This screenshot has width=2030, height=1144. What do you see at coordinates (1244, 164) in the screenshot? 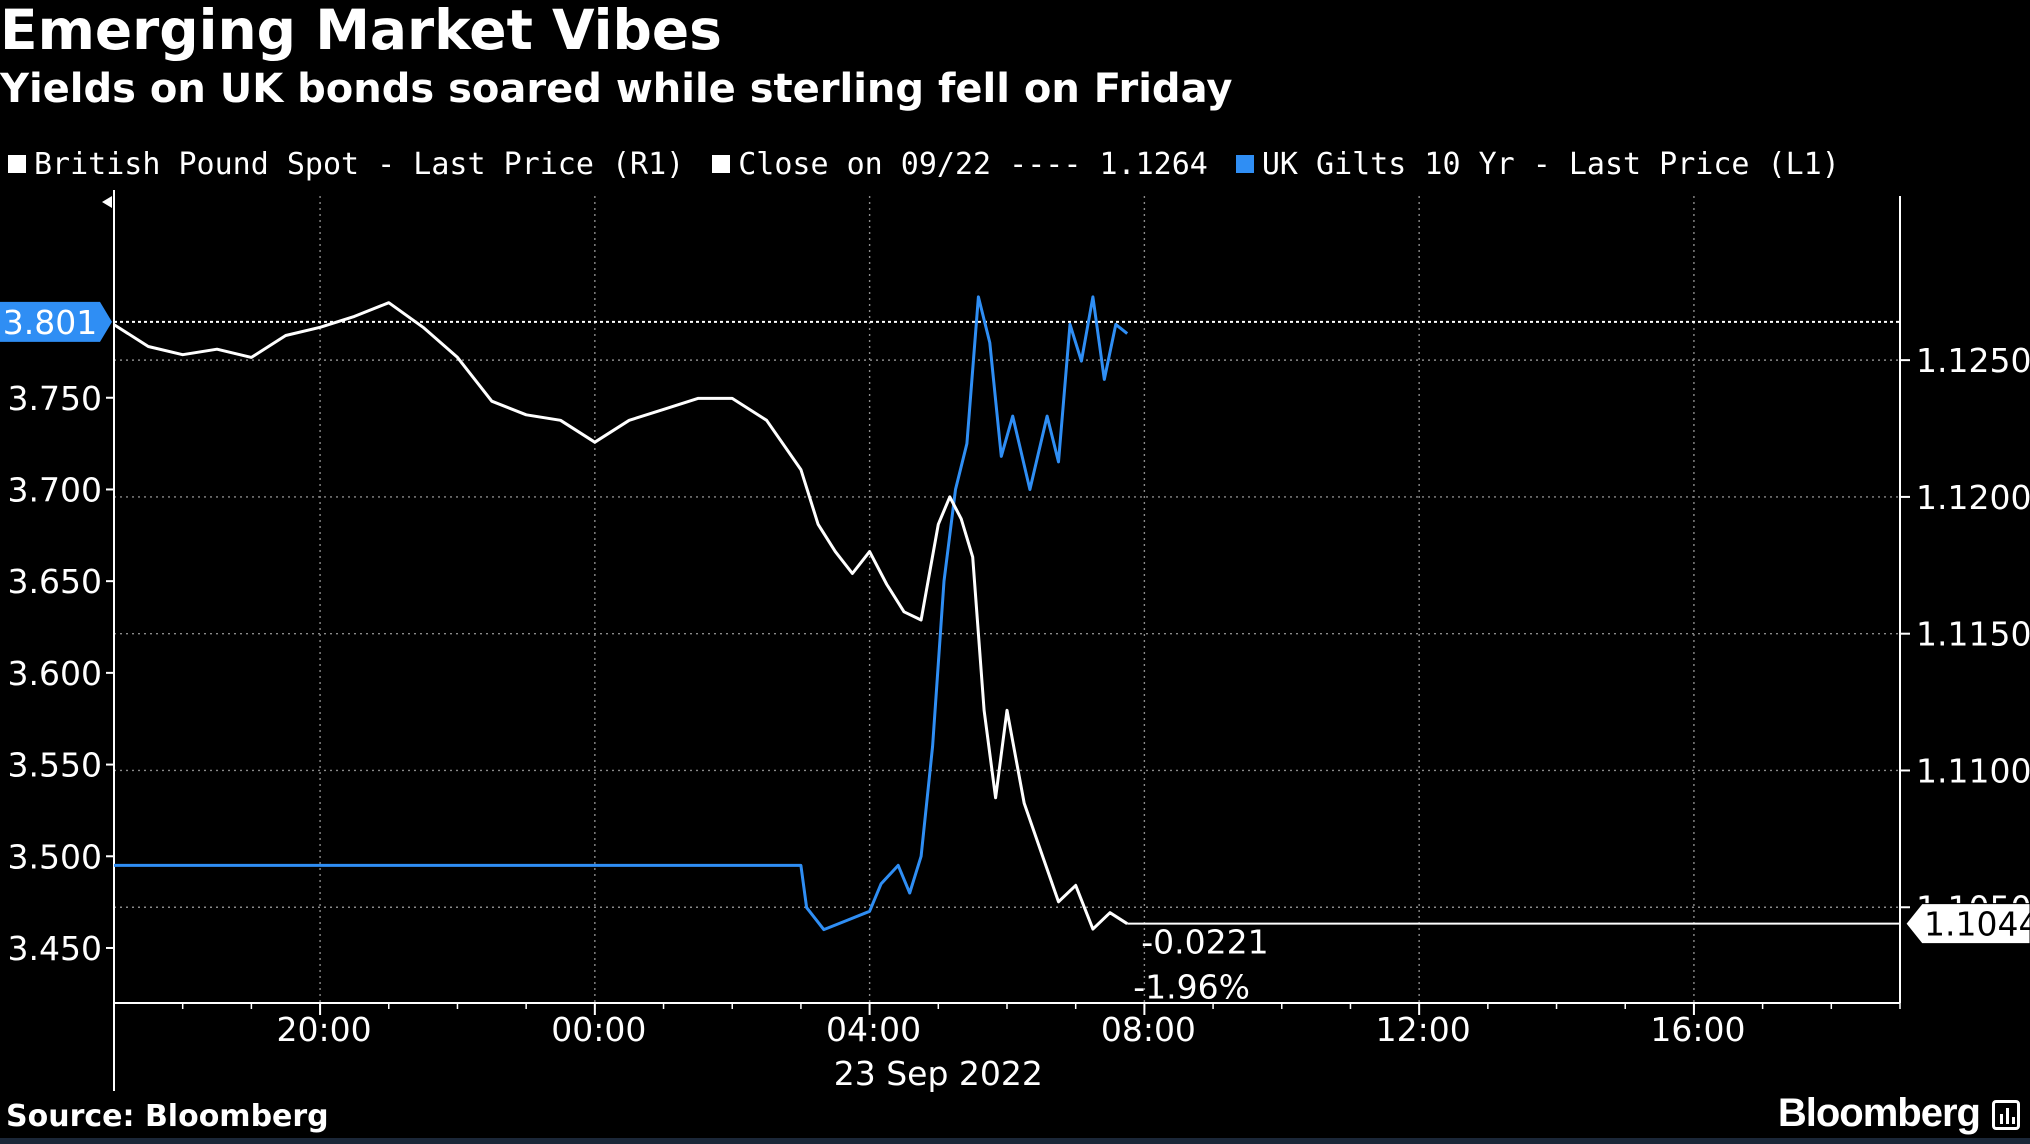
I see `legend-swatch-gilts` at bounding box center [1244, 164].